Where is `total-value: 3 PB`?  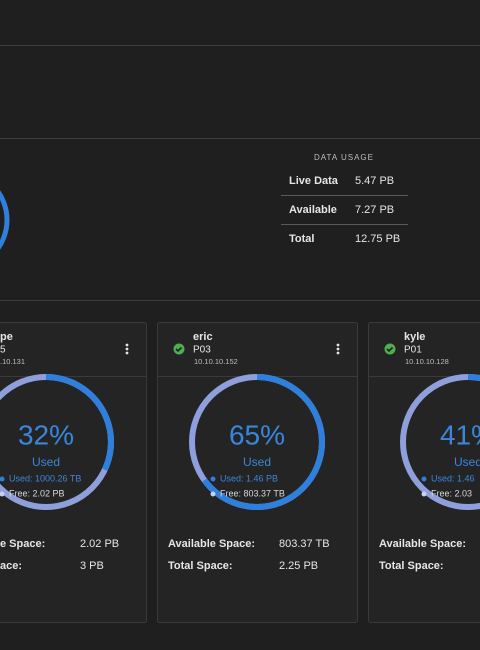
total-value: 3 PB is located at coordinates (92, 566).